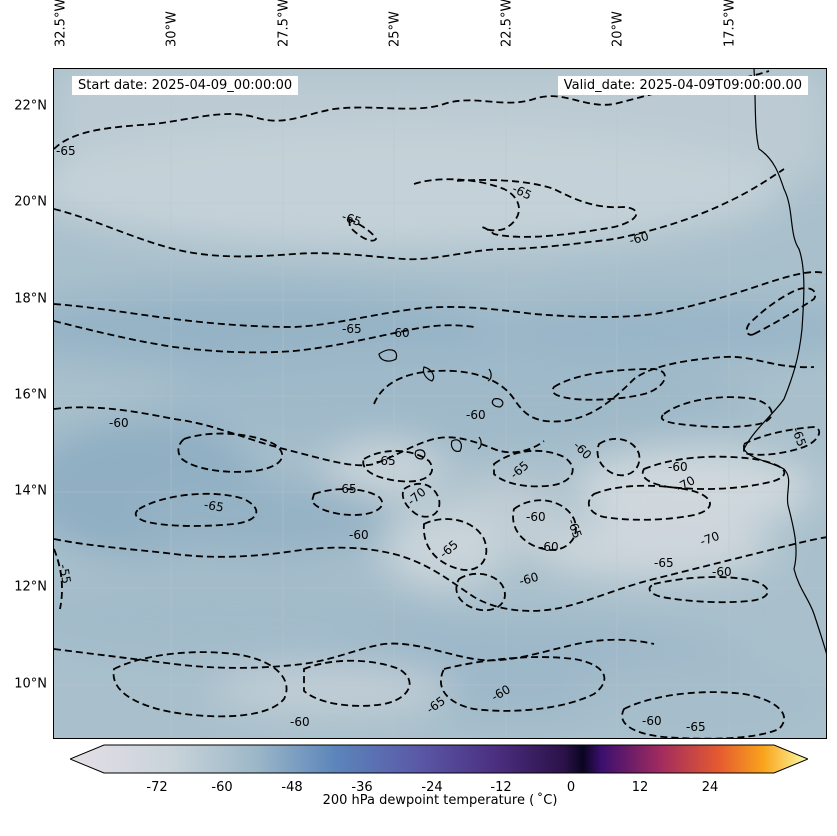 The height and width of the screenshot is (836, 837). What do you see at coordinates (618, 29) in the screenshot?
I see `lon-label-20w: 20°W` at bounding box center [618, 29].